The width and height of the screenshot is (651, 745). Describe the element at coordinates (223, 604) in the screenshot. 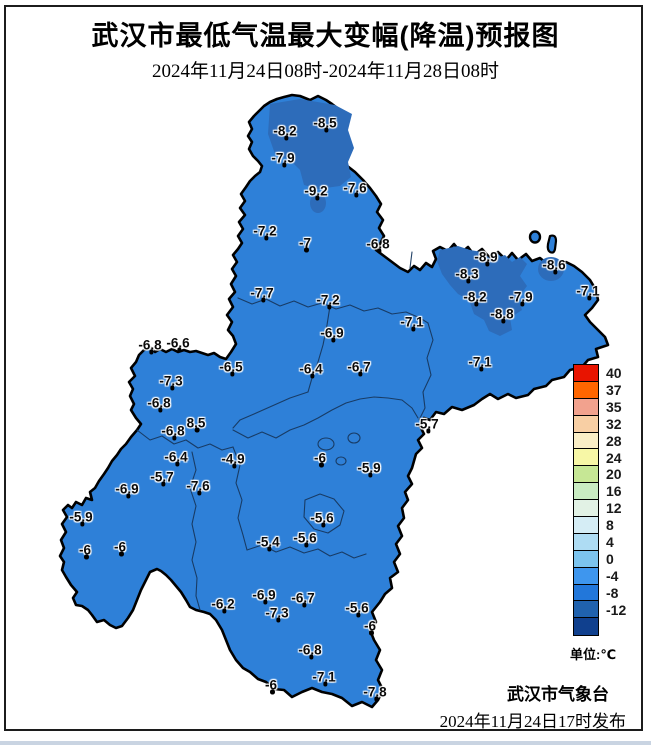

I see `temperature-label: -6.2` at that location.